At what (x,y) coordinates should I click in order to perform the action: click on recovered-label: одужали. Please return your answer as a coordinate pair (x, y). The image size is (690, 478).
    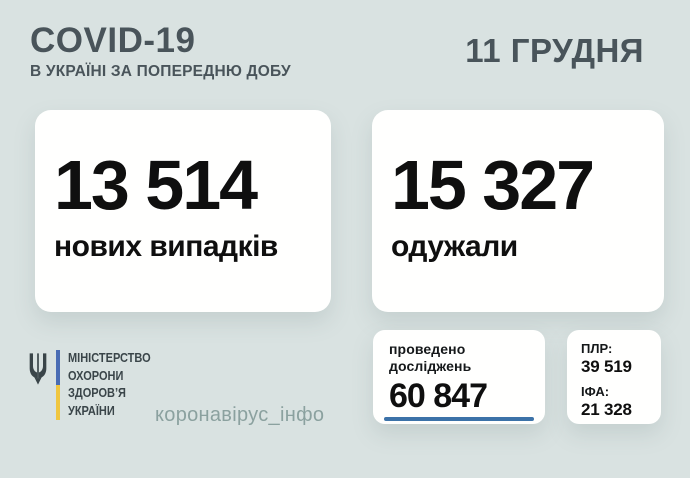
    Looking at the image, I should click on (454, 246).